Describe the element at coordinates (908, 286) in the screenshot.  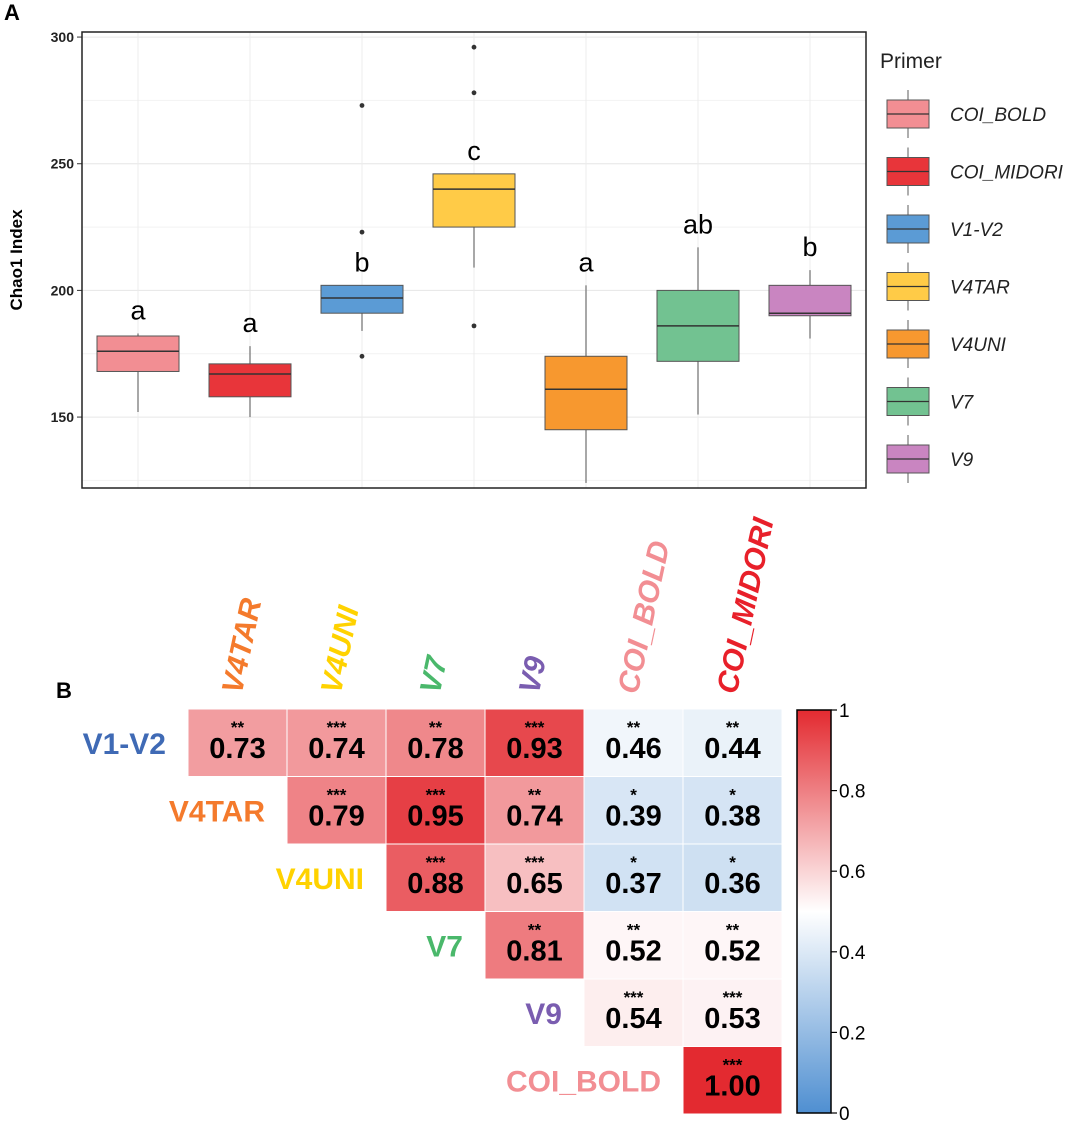
I see `legend-key-v4tar` at that location.